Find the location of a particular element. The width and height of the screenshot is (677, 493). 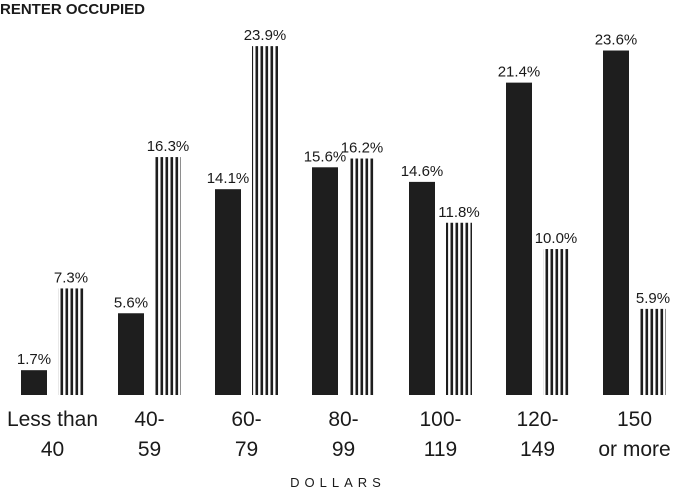

hatched-bar-value-label-3: 16.2% is located at coordinates (362, 148).